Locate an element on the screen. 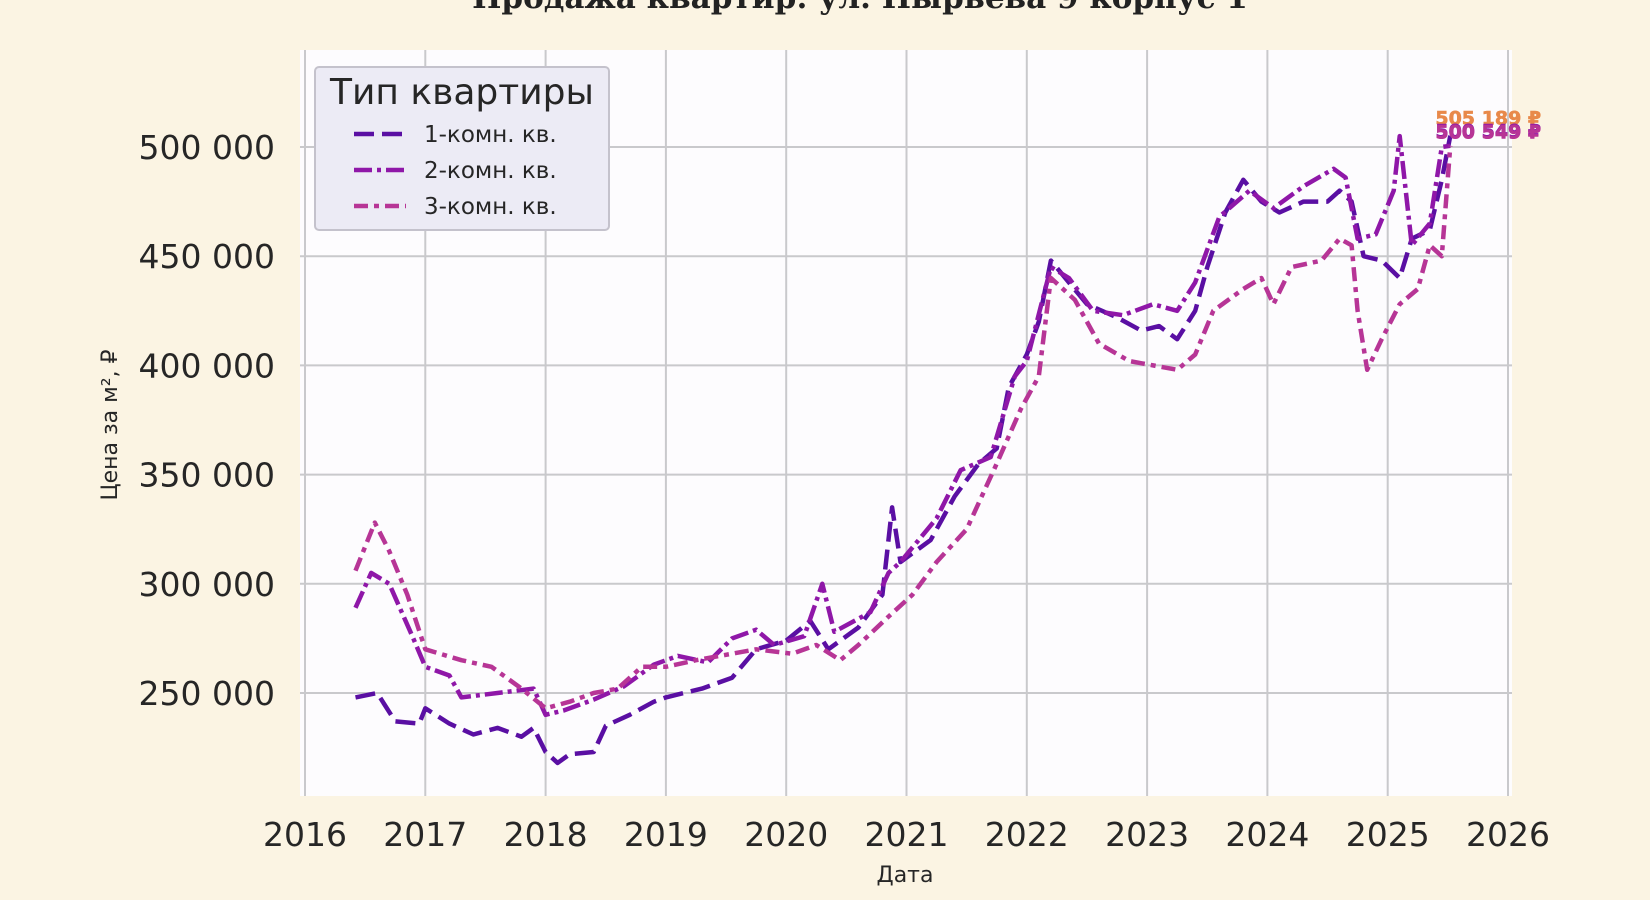 This screenshot has height=900, width=1650. x-tick-label: 2022 is located at coordinates (1027, 834).